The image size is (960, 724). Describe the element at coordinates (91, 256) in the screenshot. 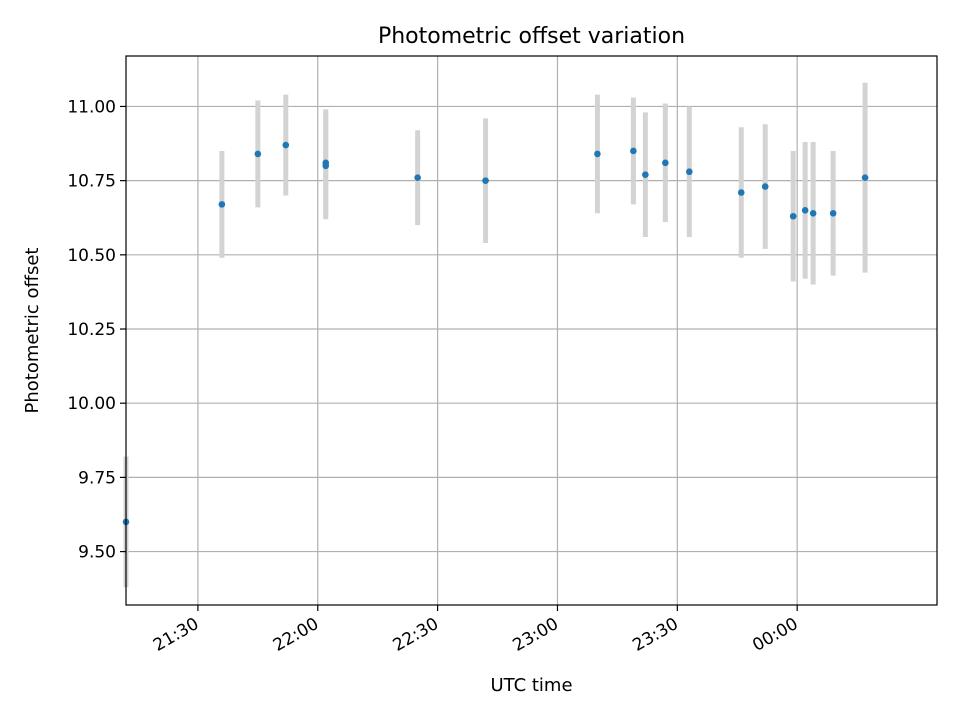

I see `y-tick-label: 10.50` at that location.